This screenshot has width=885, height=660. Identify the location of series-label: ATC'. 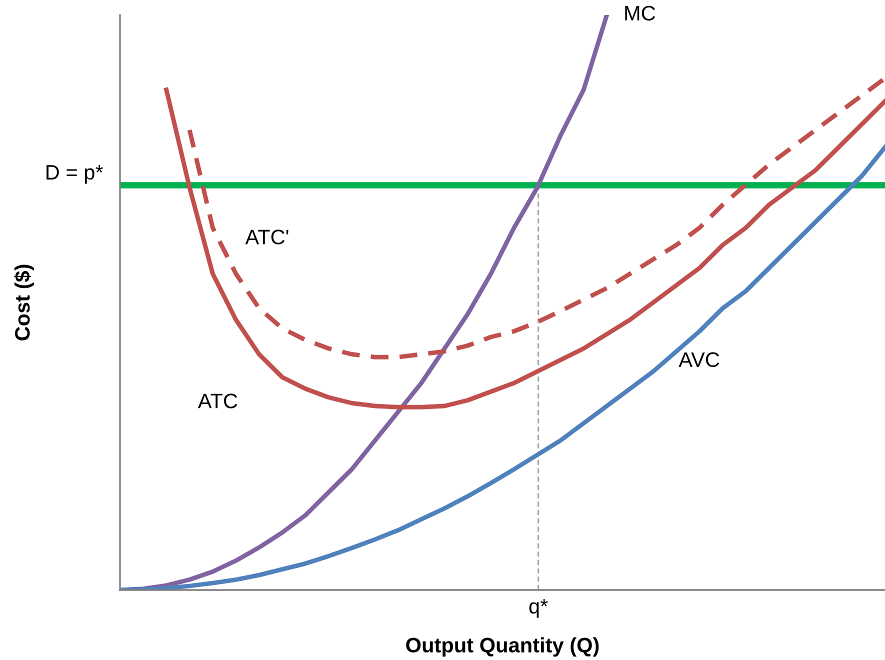
(266, 237).